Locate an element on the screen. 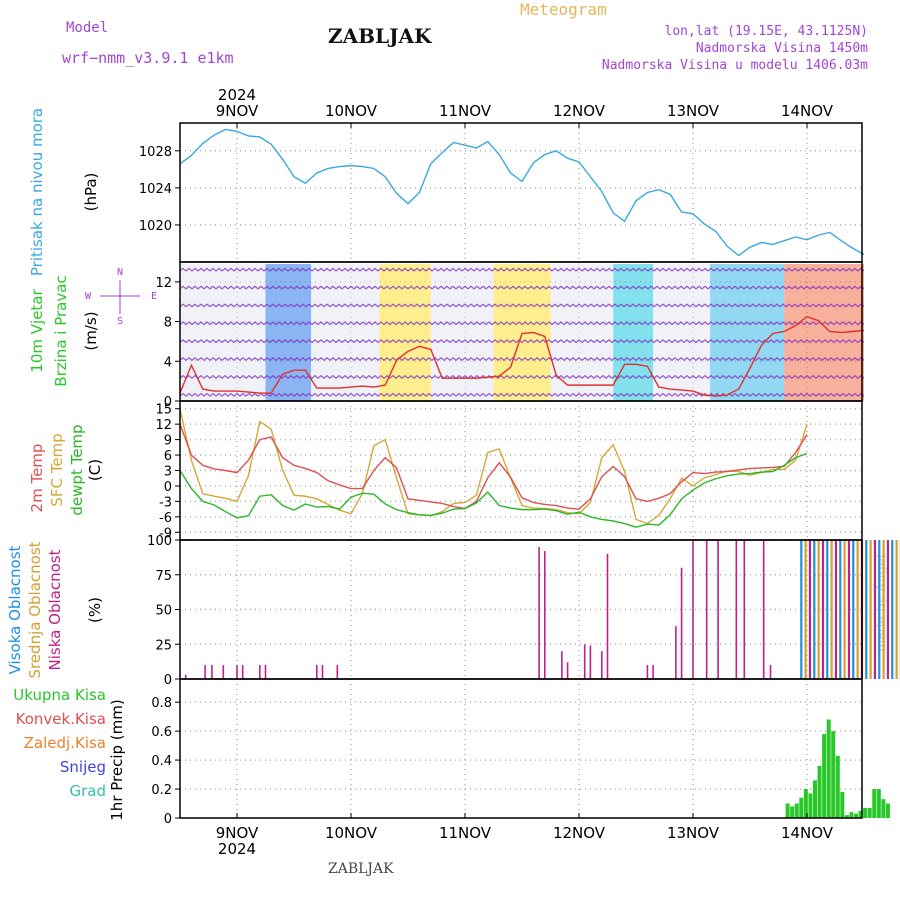  page-title: ZABLJAK is located at coordinates (380, 36).